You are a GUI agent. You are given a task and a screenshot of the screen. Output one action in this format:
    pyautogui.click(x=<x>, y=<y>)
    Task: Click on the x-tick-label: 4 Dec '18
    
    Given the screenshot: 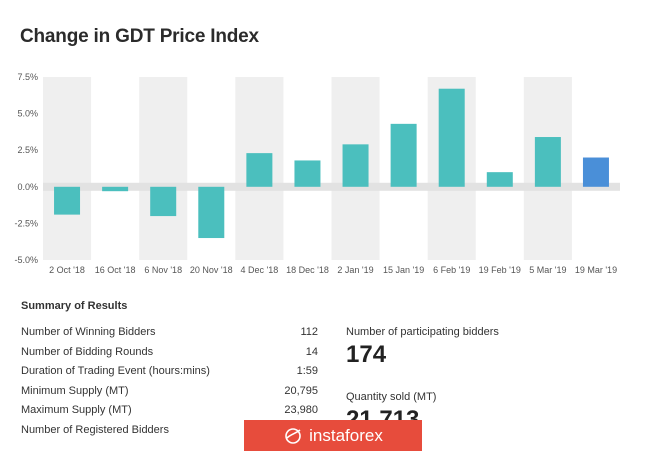 What is the action you would take?
    pyautogui.click(x=260, y=270)
    